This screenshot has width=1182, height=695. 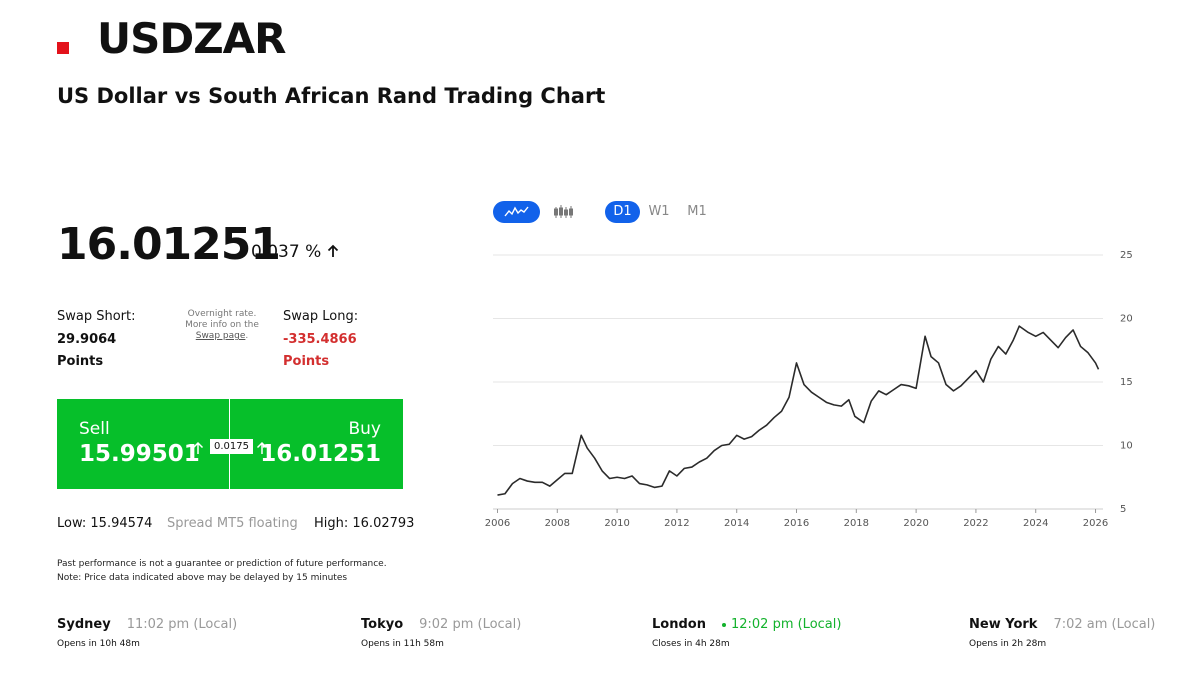 I want to click on candle-icon, so click(x=563, y=211).